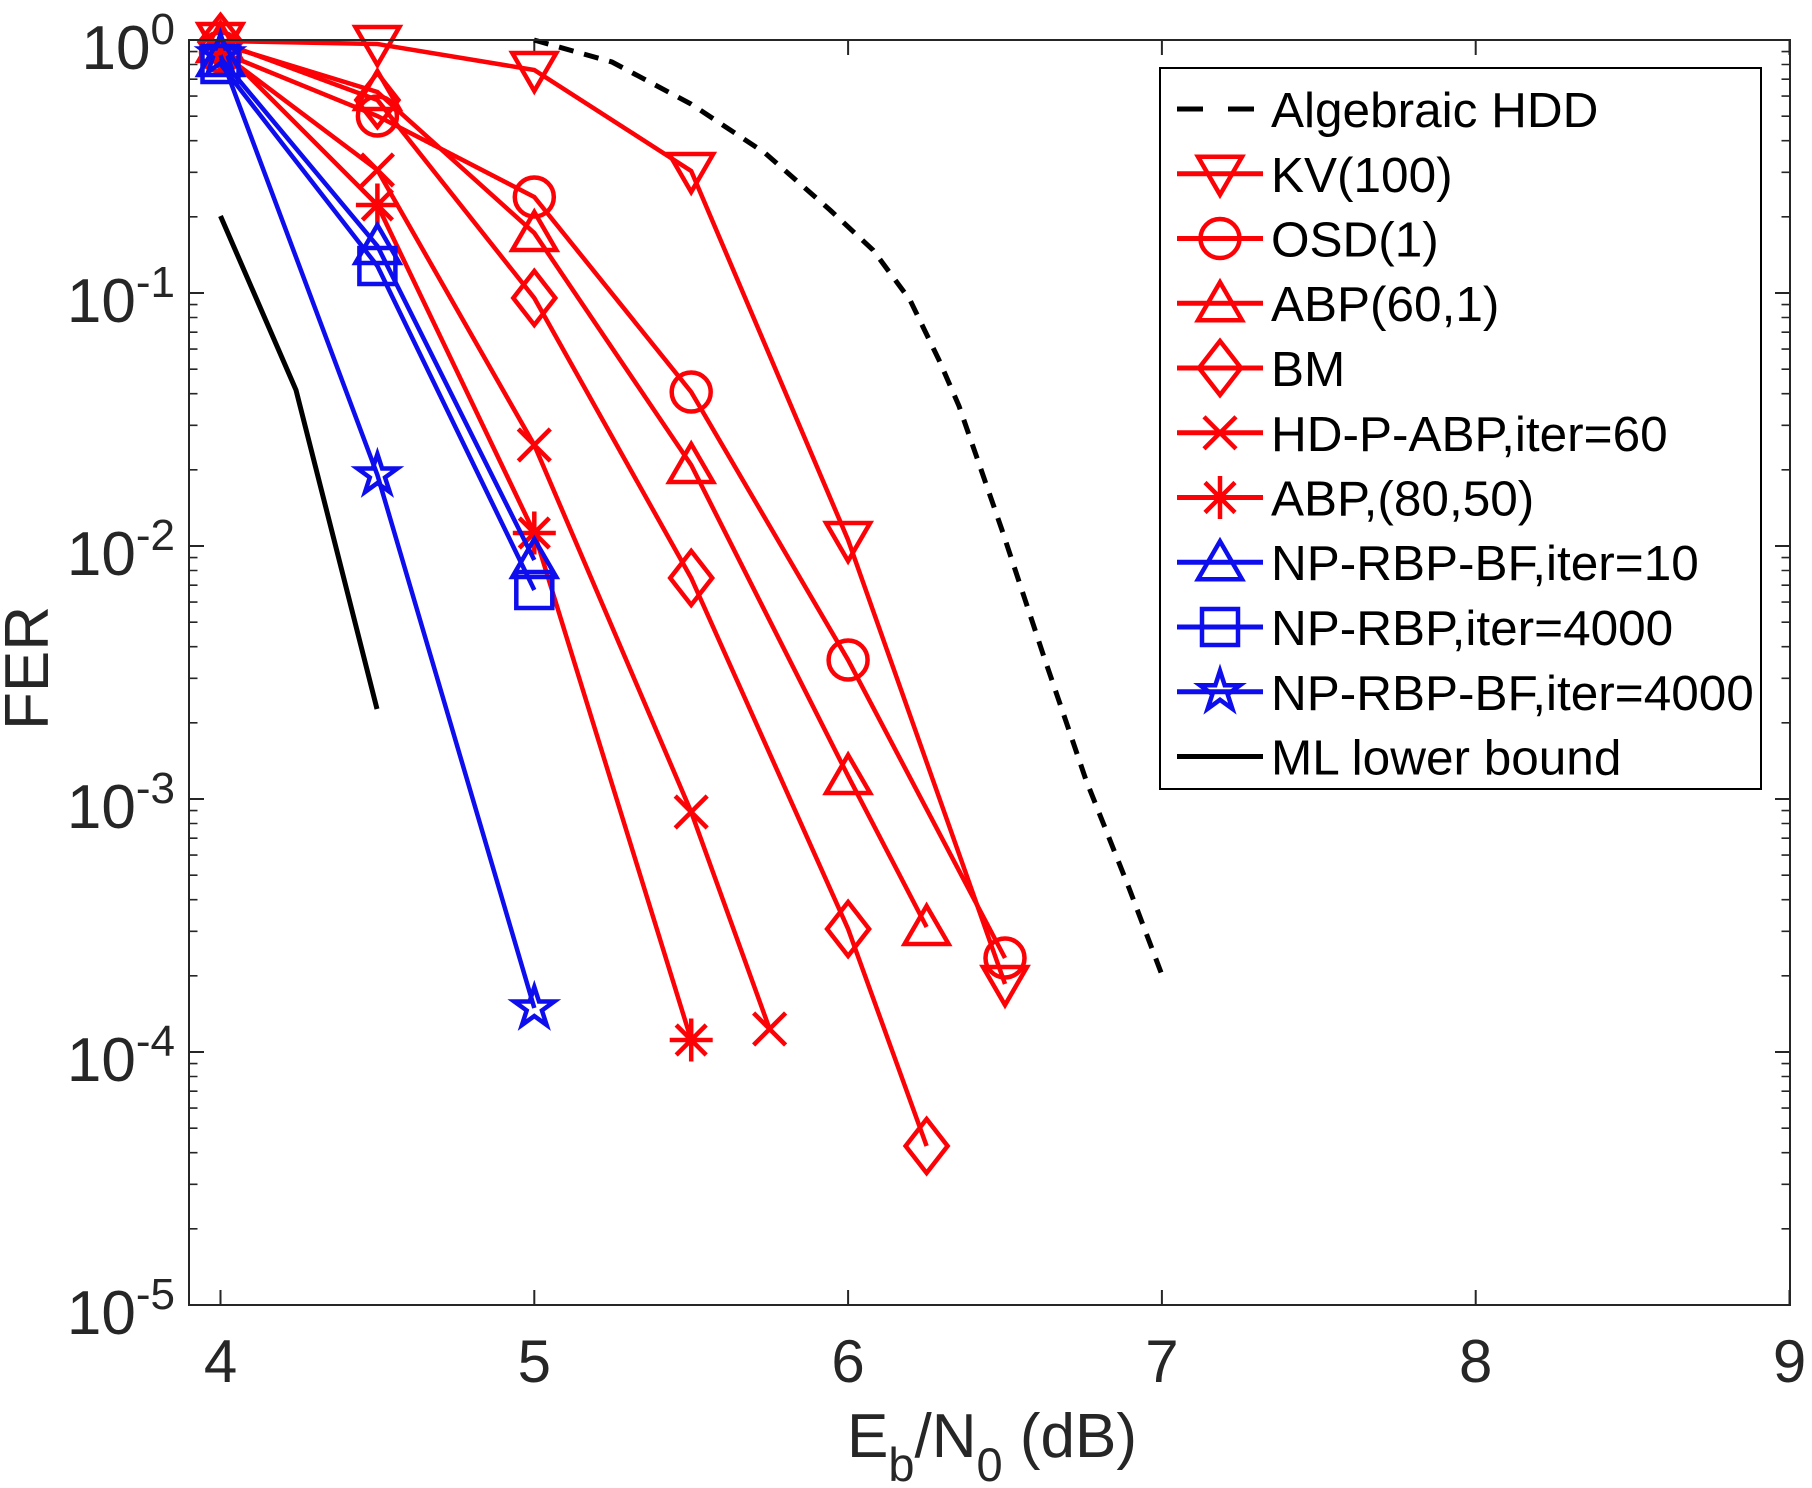  Describe the element at coordinates (220, 1361) in the screenshot. I see `svg-text: 4` at that location.